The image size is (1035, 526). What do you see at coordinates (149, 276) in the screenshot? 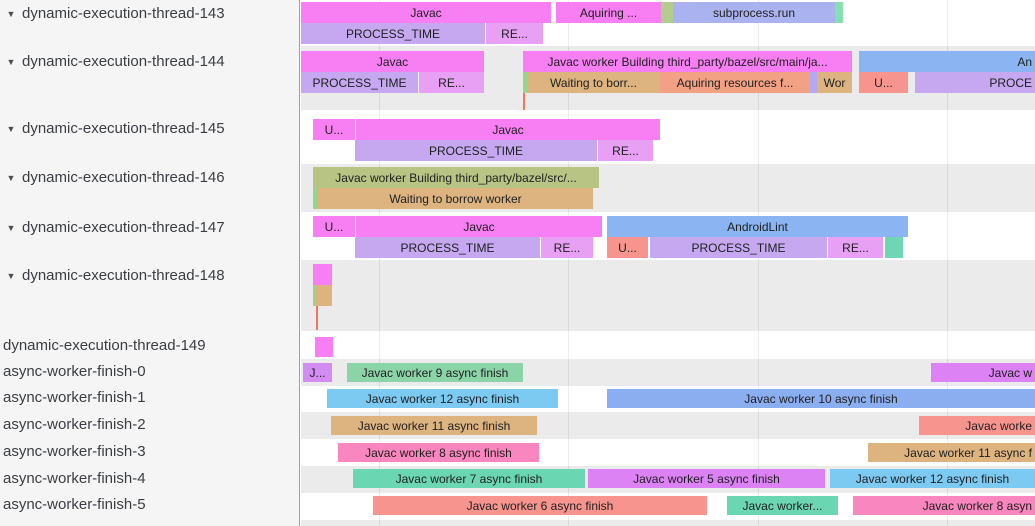
I see `track-name-row-dynamic-execution-thread-148: ▼ dynamic-execution-thread-148` at bounding box center [149, 276].